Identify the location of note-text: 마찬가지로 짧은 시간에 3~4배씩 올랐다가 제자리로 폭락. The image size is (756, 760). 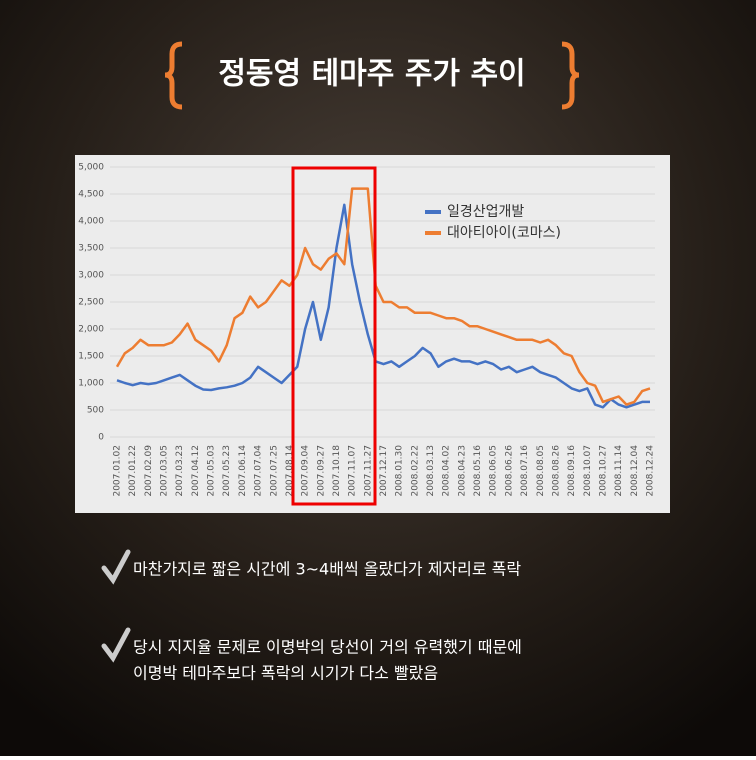
(327, 569).